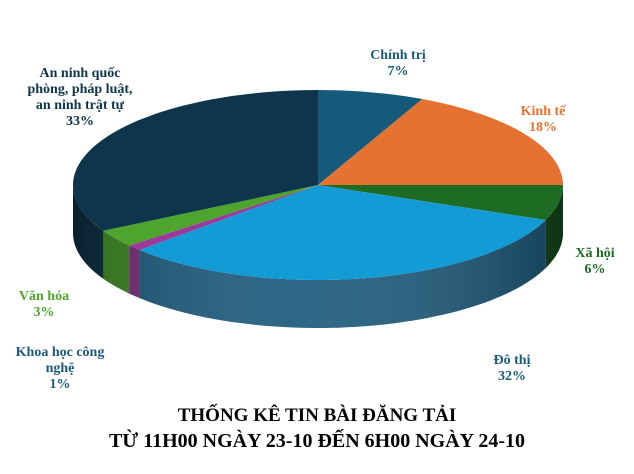  What do you see at coordinates (80, 89) in the screenshot?
I see `label-text: phòng, pháp luật,` at bounding box center [80, 89].